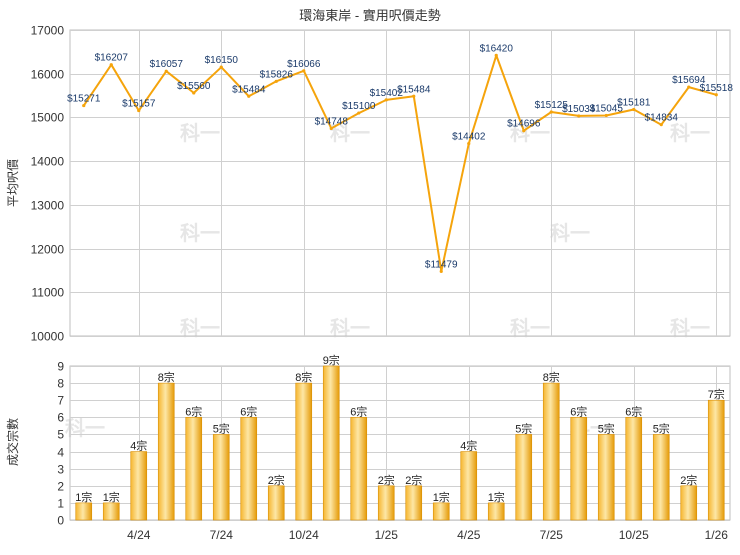  What do you see at coordinates (12, 442) in the screenshot?
I see `bar-chart-y-label: 成交宗數` at bounding box center [12, 442].